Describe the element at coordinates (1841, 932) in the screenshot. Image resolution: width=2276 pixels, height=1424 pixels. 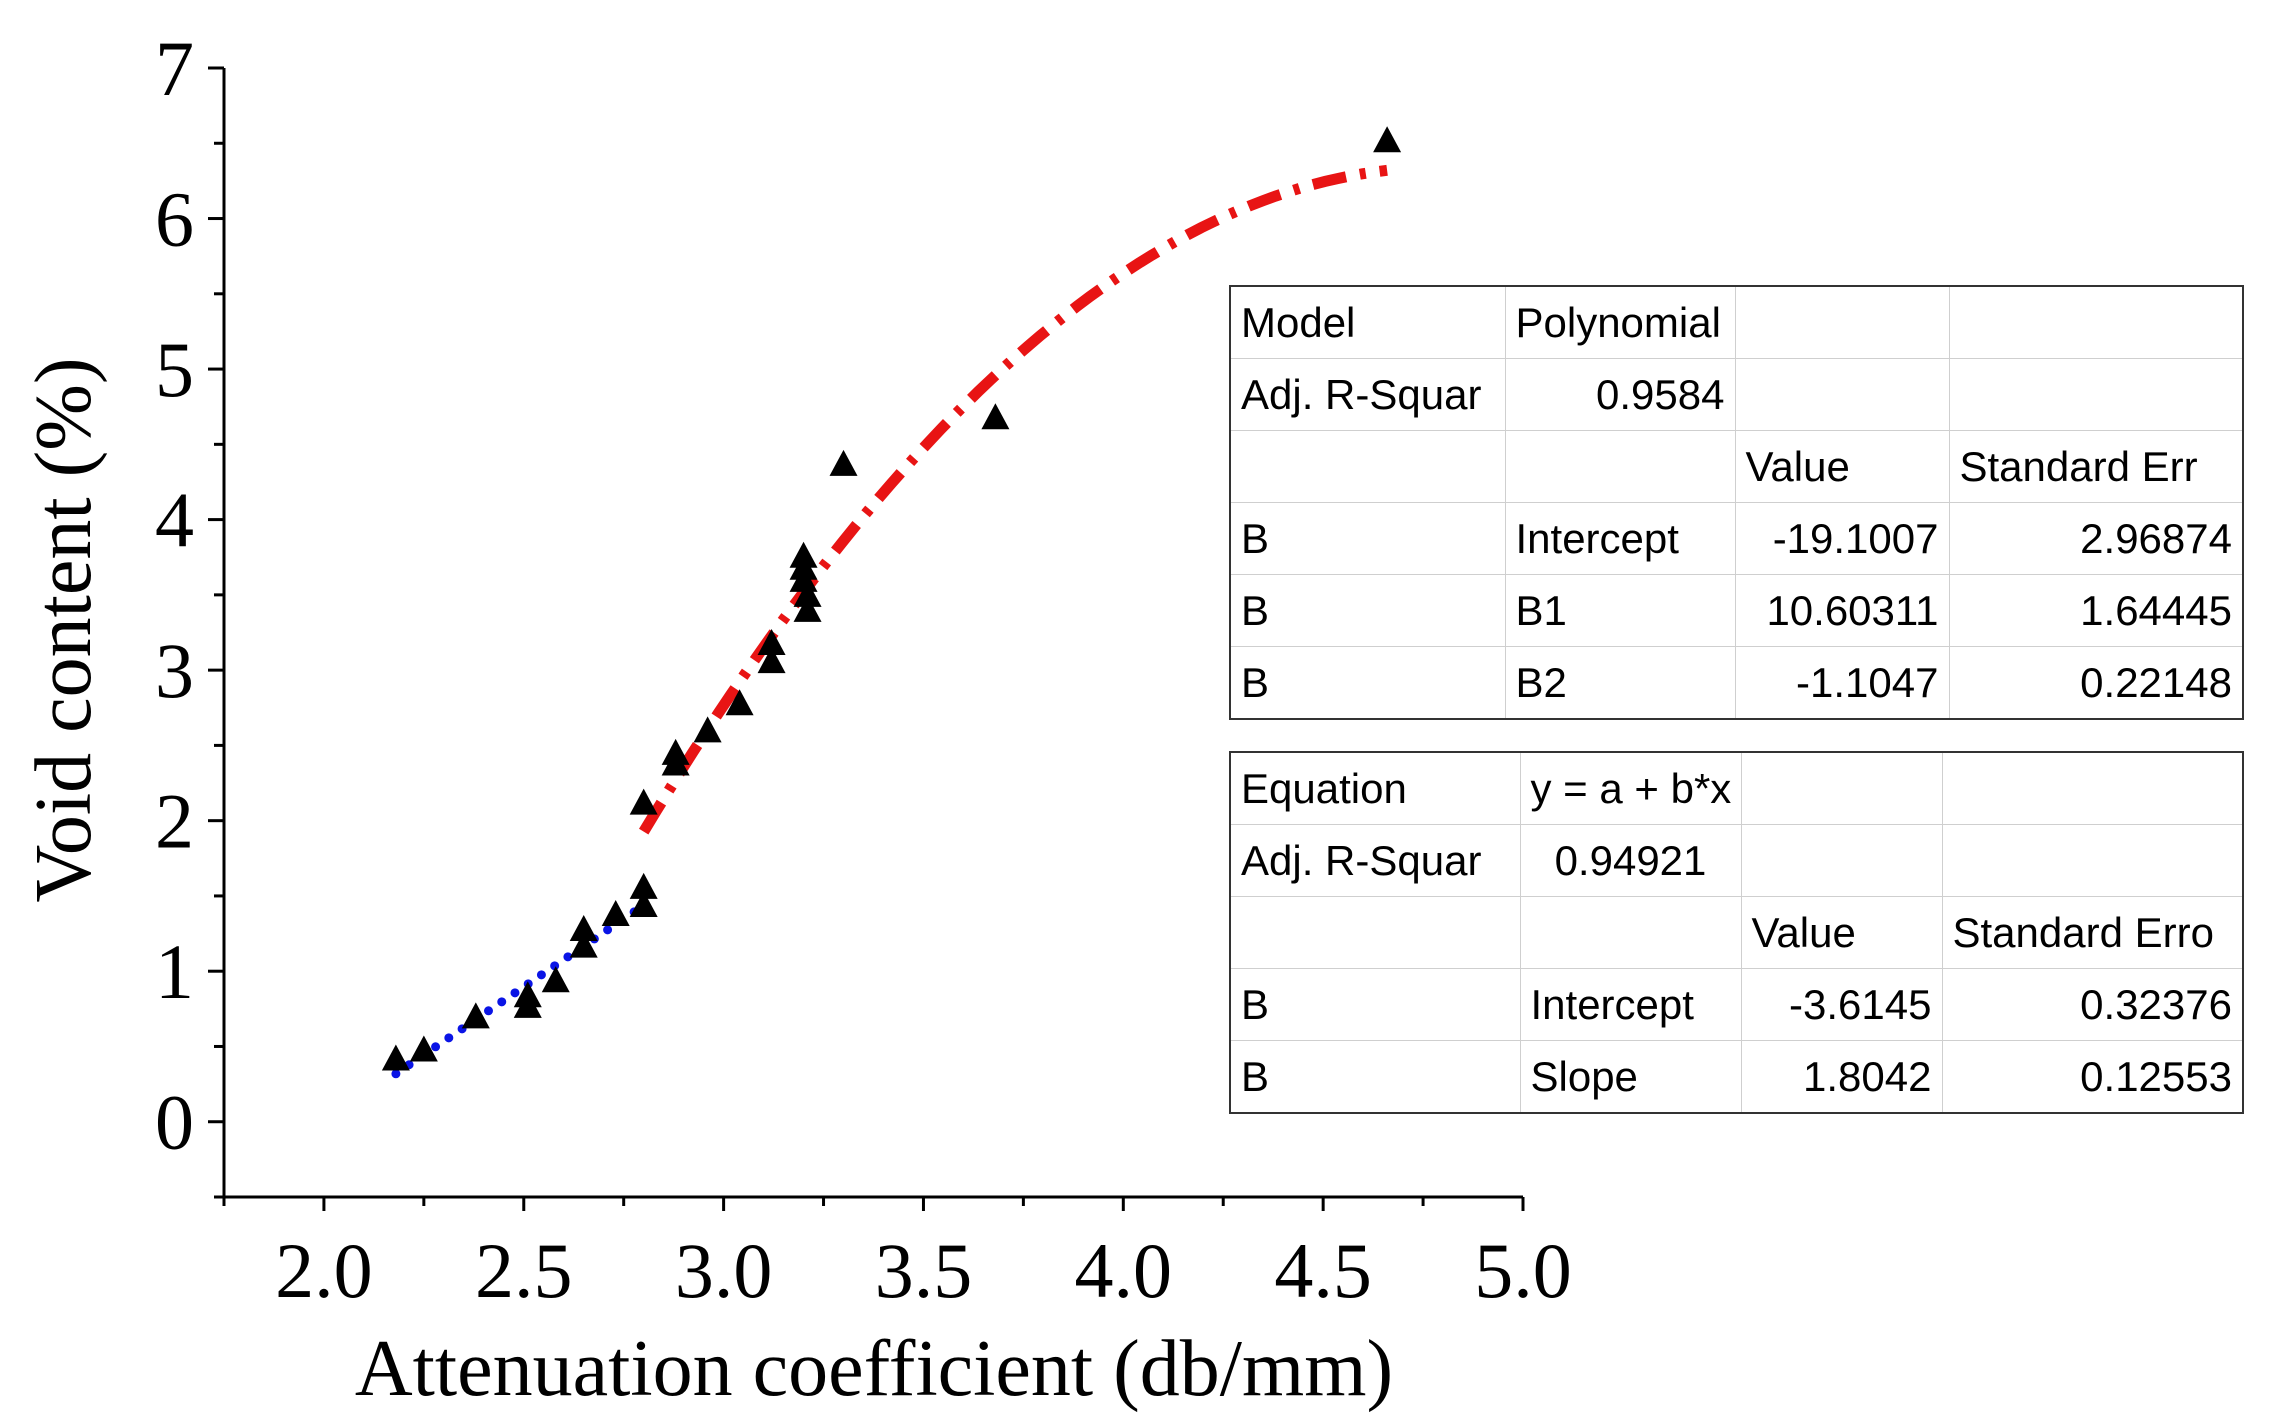
I see `linear-table-cell: Value` at that location.